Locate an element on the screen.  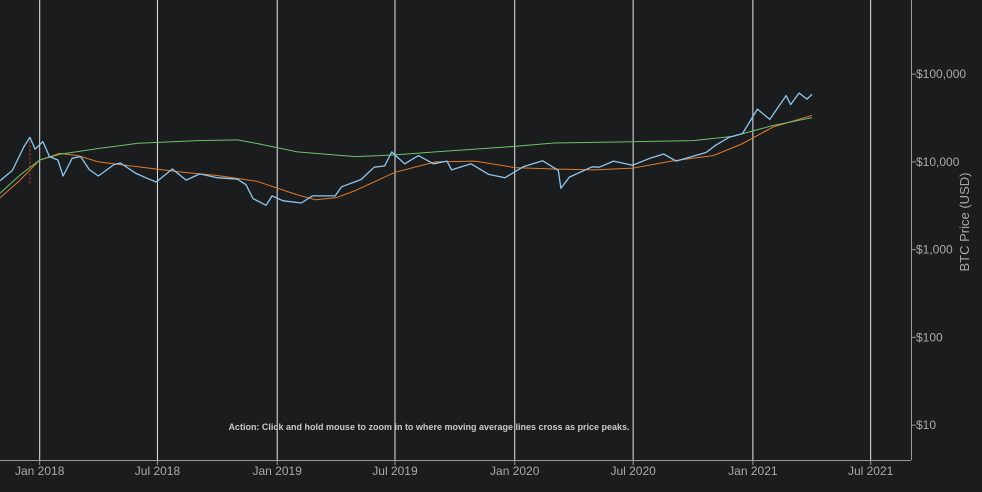
y-tick-label: $1,000 is located at coordinates (934, 250).